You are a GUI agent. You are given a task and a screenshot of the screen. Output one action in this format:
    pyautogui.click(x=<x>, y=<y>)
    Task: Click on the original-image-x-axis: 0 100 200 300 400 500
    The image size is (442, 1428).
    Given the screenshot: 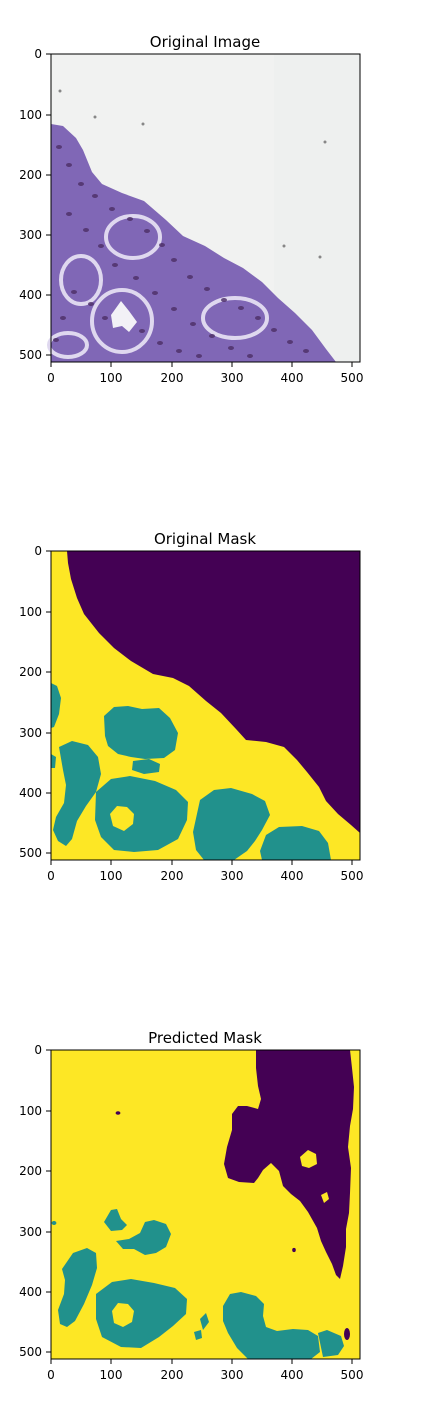 What is the action you would take?
    pyautogui.click(x=205, y=373)
    